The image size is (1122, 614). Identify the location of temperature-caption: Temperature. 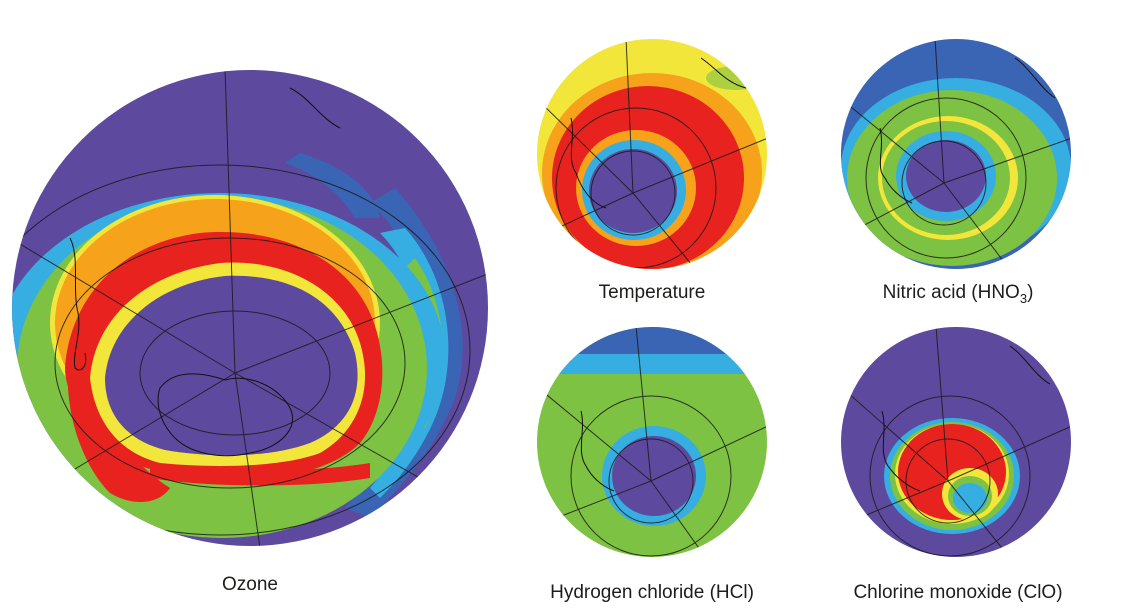
(652, 292).